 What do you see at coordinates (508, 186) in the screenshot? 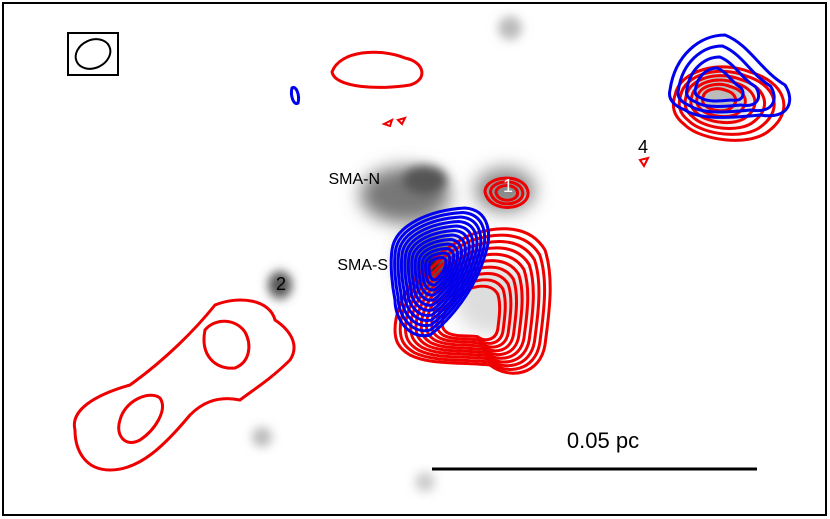
I see `source-label: 1` at bounding box center [508, 186].